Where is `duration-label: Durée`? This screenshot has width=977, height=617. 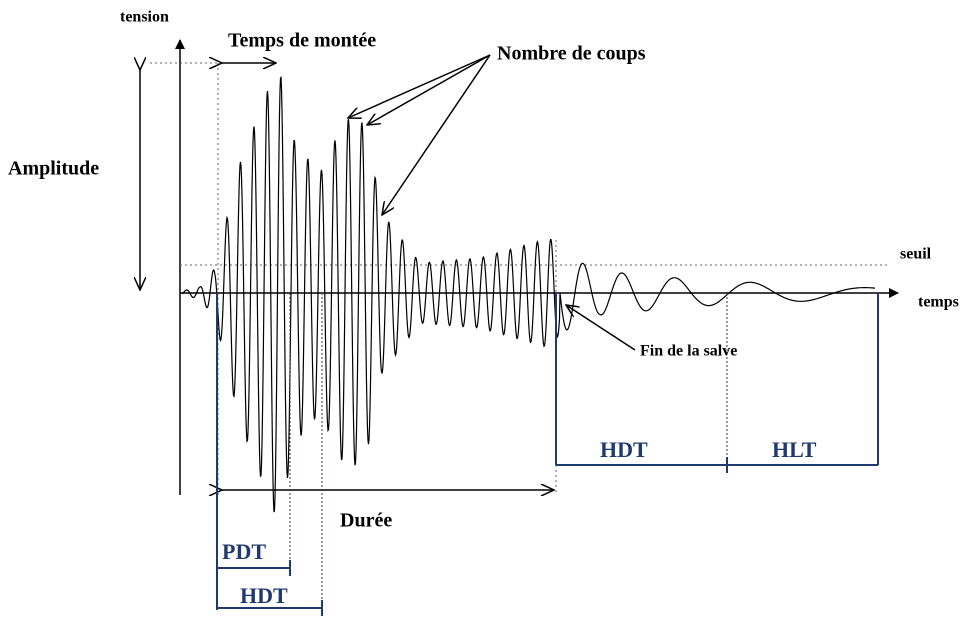 duration-label: Durée is located at coordinates (366, 521).